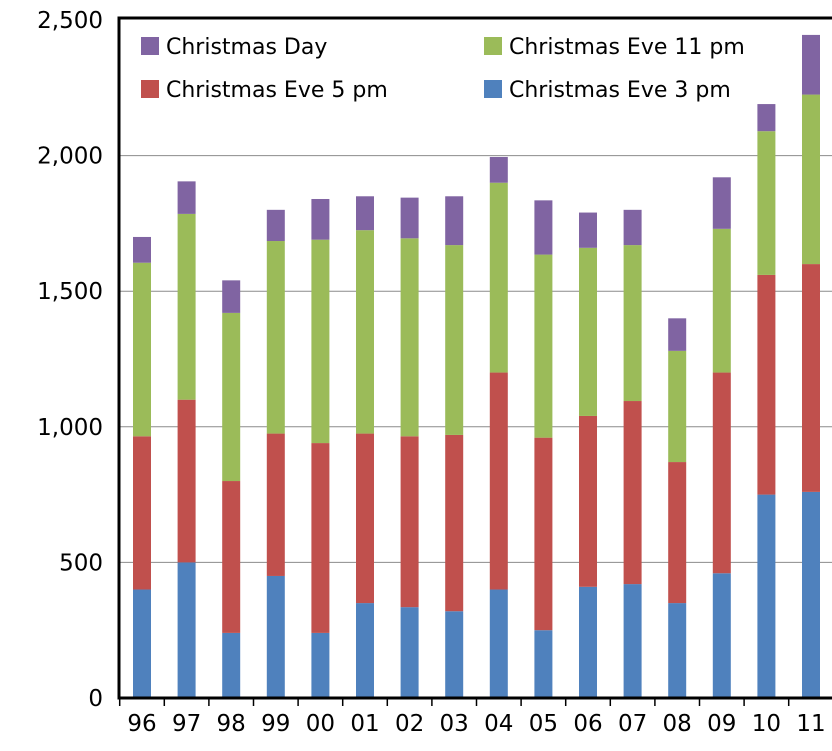 This screenshot has height=751, width=832. I want to click on x-tick-label: 09, so click(721, 724).